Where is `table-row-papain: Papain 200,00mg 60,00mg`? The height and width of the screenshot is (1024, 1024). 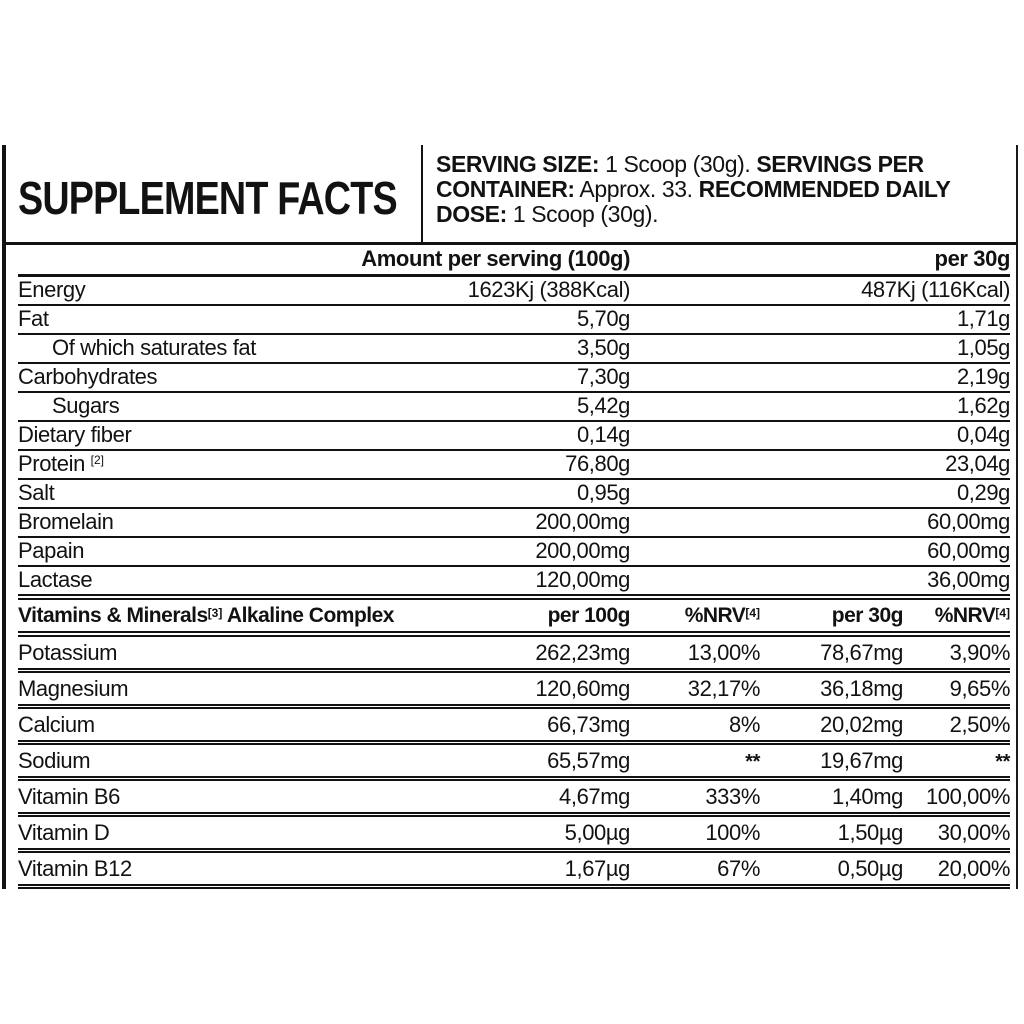 table-row-papain: Papain 200,00mg 60,00mg is located at coordinates (514, 552).